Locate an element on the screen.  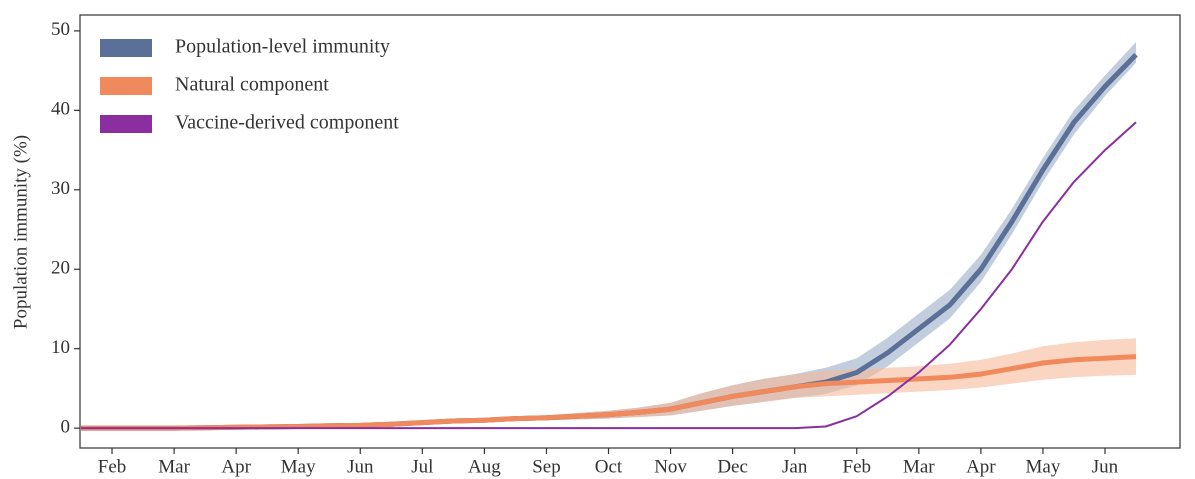
x-tick-label: Oct is located at coordinates (609, 466).